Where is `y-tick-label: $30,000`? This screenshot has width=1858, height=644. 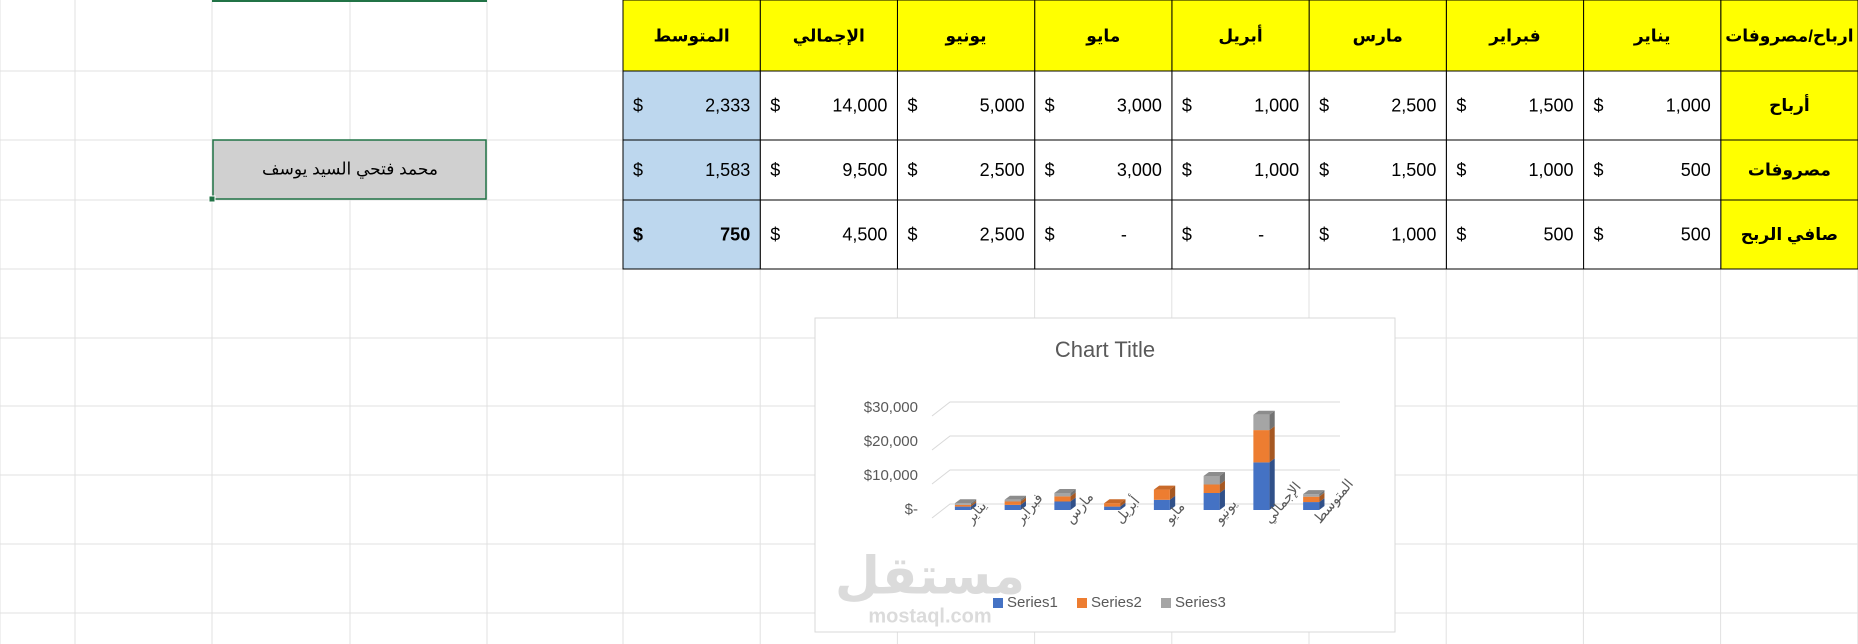
y-tick-label: $30,000 is located at coordinates (891, 407).